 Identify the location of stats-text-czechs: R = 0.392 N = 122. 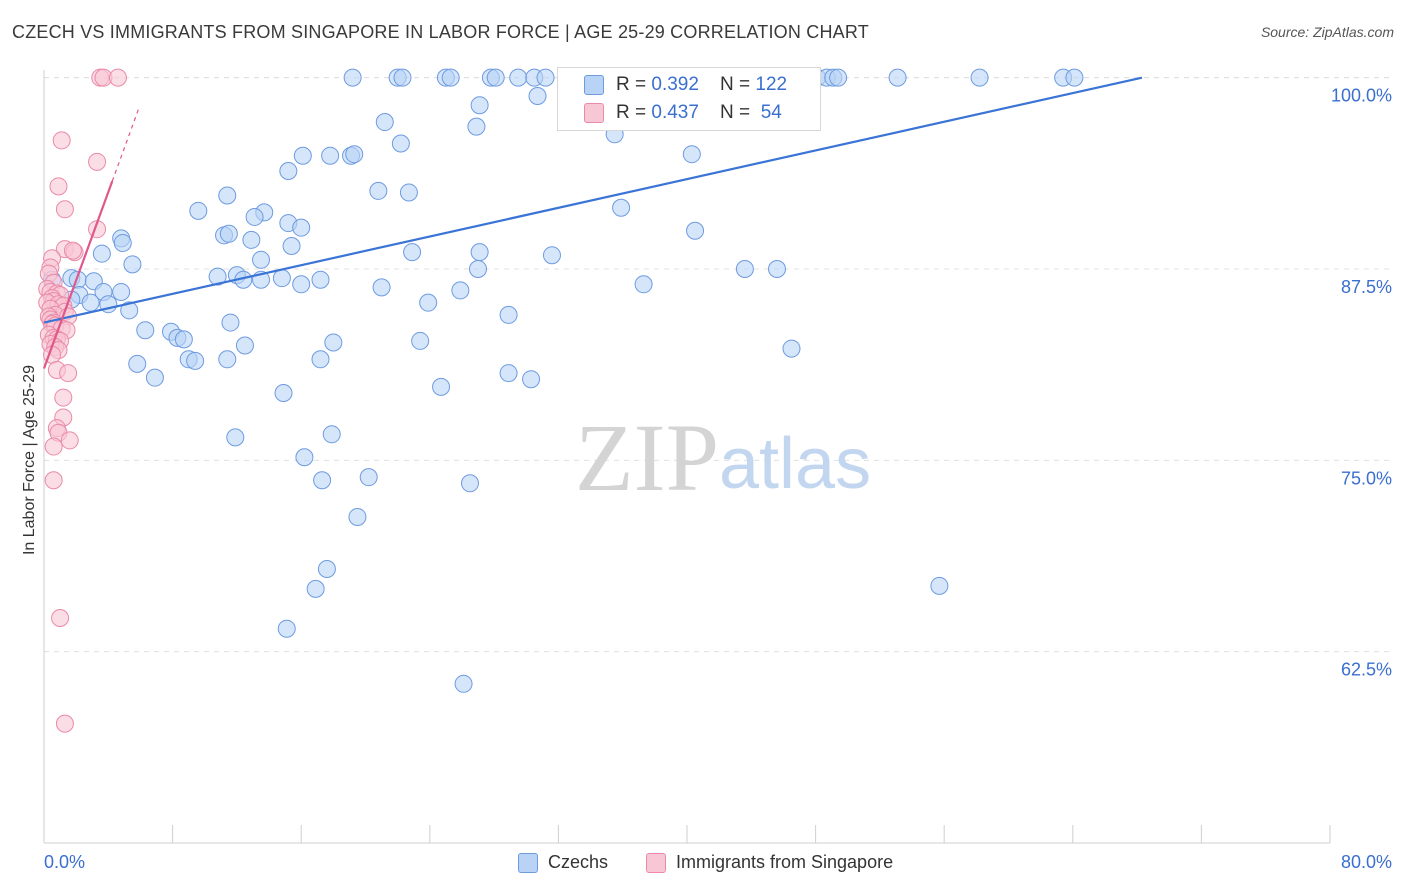
(701, 85).